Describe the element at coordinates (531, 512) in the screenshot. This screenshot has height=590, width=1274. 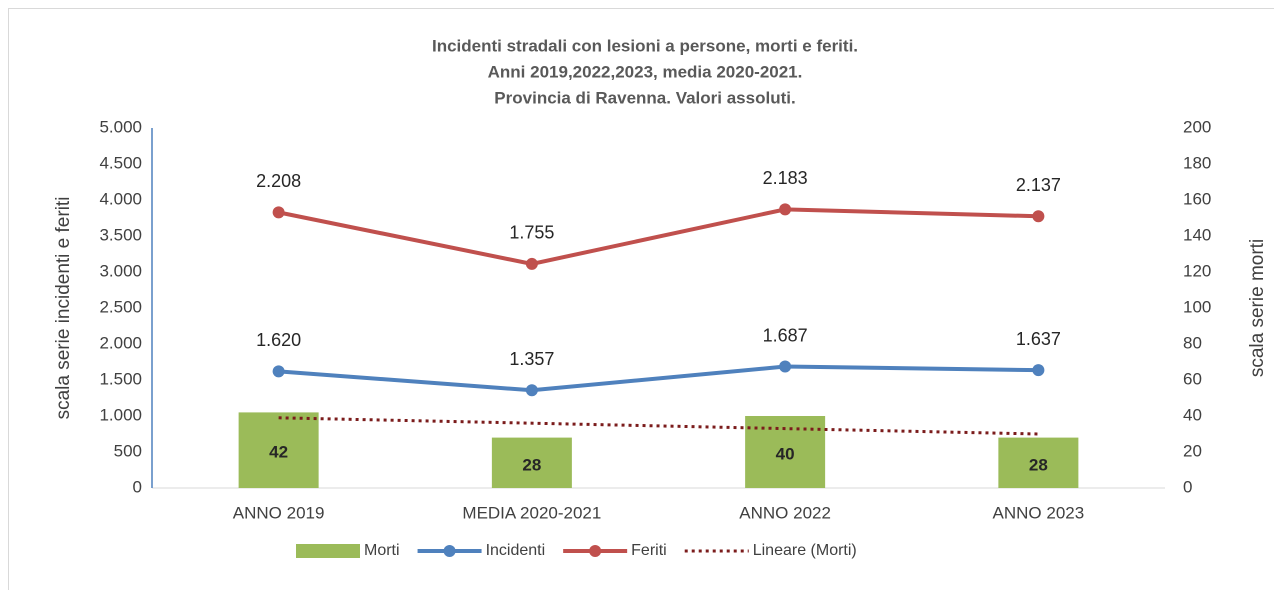
I see `x-tick-label: MEDIA 2020-2021` at that location.